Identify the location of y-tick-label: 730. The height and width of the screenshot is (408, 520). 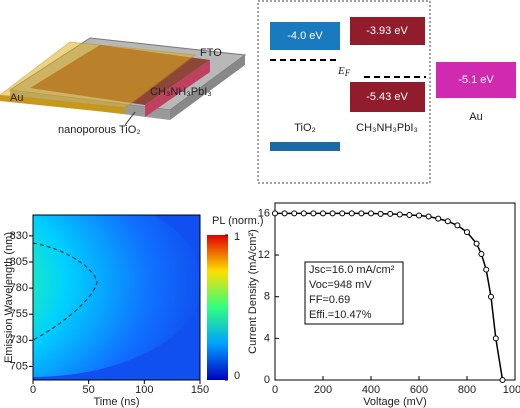
(19, 340).